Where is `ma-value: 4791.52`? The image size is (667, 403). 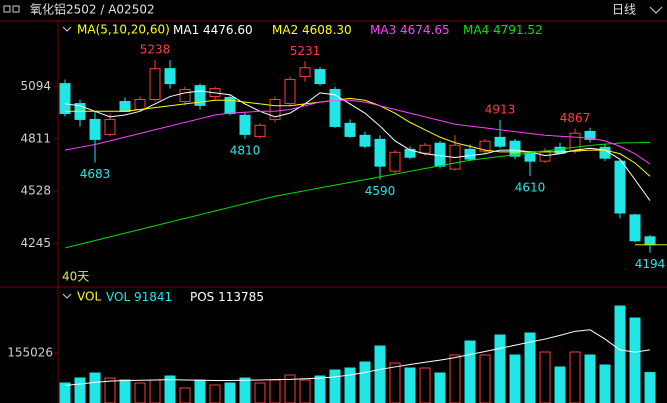
ma-value: 4791.52 is located at coordinates (518, 30).